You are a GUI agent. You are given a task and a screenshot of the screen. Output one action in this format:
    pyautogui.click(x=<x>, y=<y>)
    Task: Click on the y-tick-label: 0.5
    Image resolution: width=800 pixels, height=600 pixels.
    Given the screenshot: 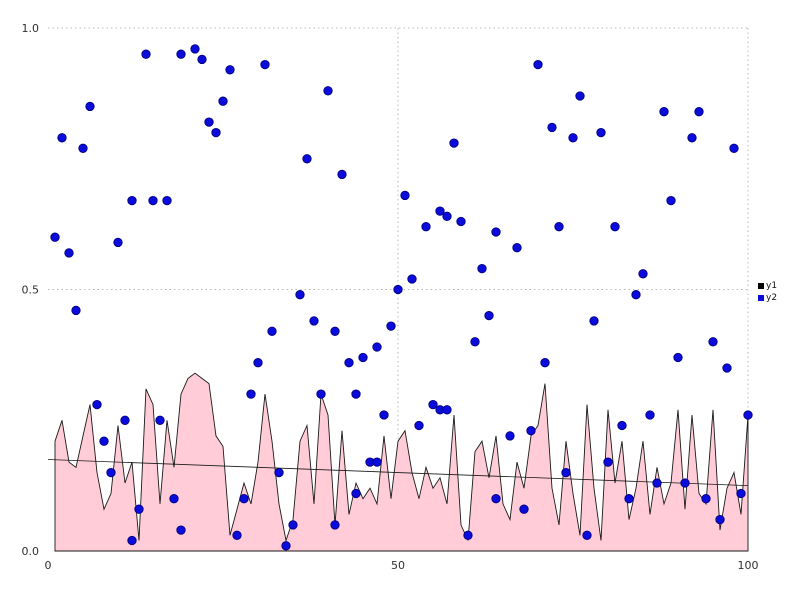 What is the action you would take?
    pyautogui.click(x=31, y=290)
    